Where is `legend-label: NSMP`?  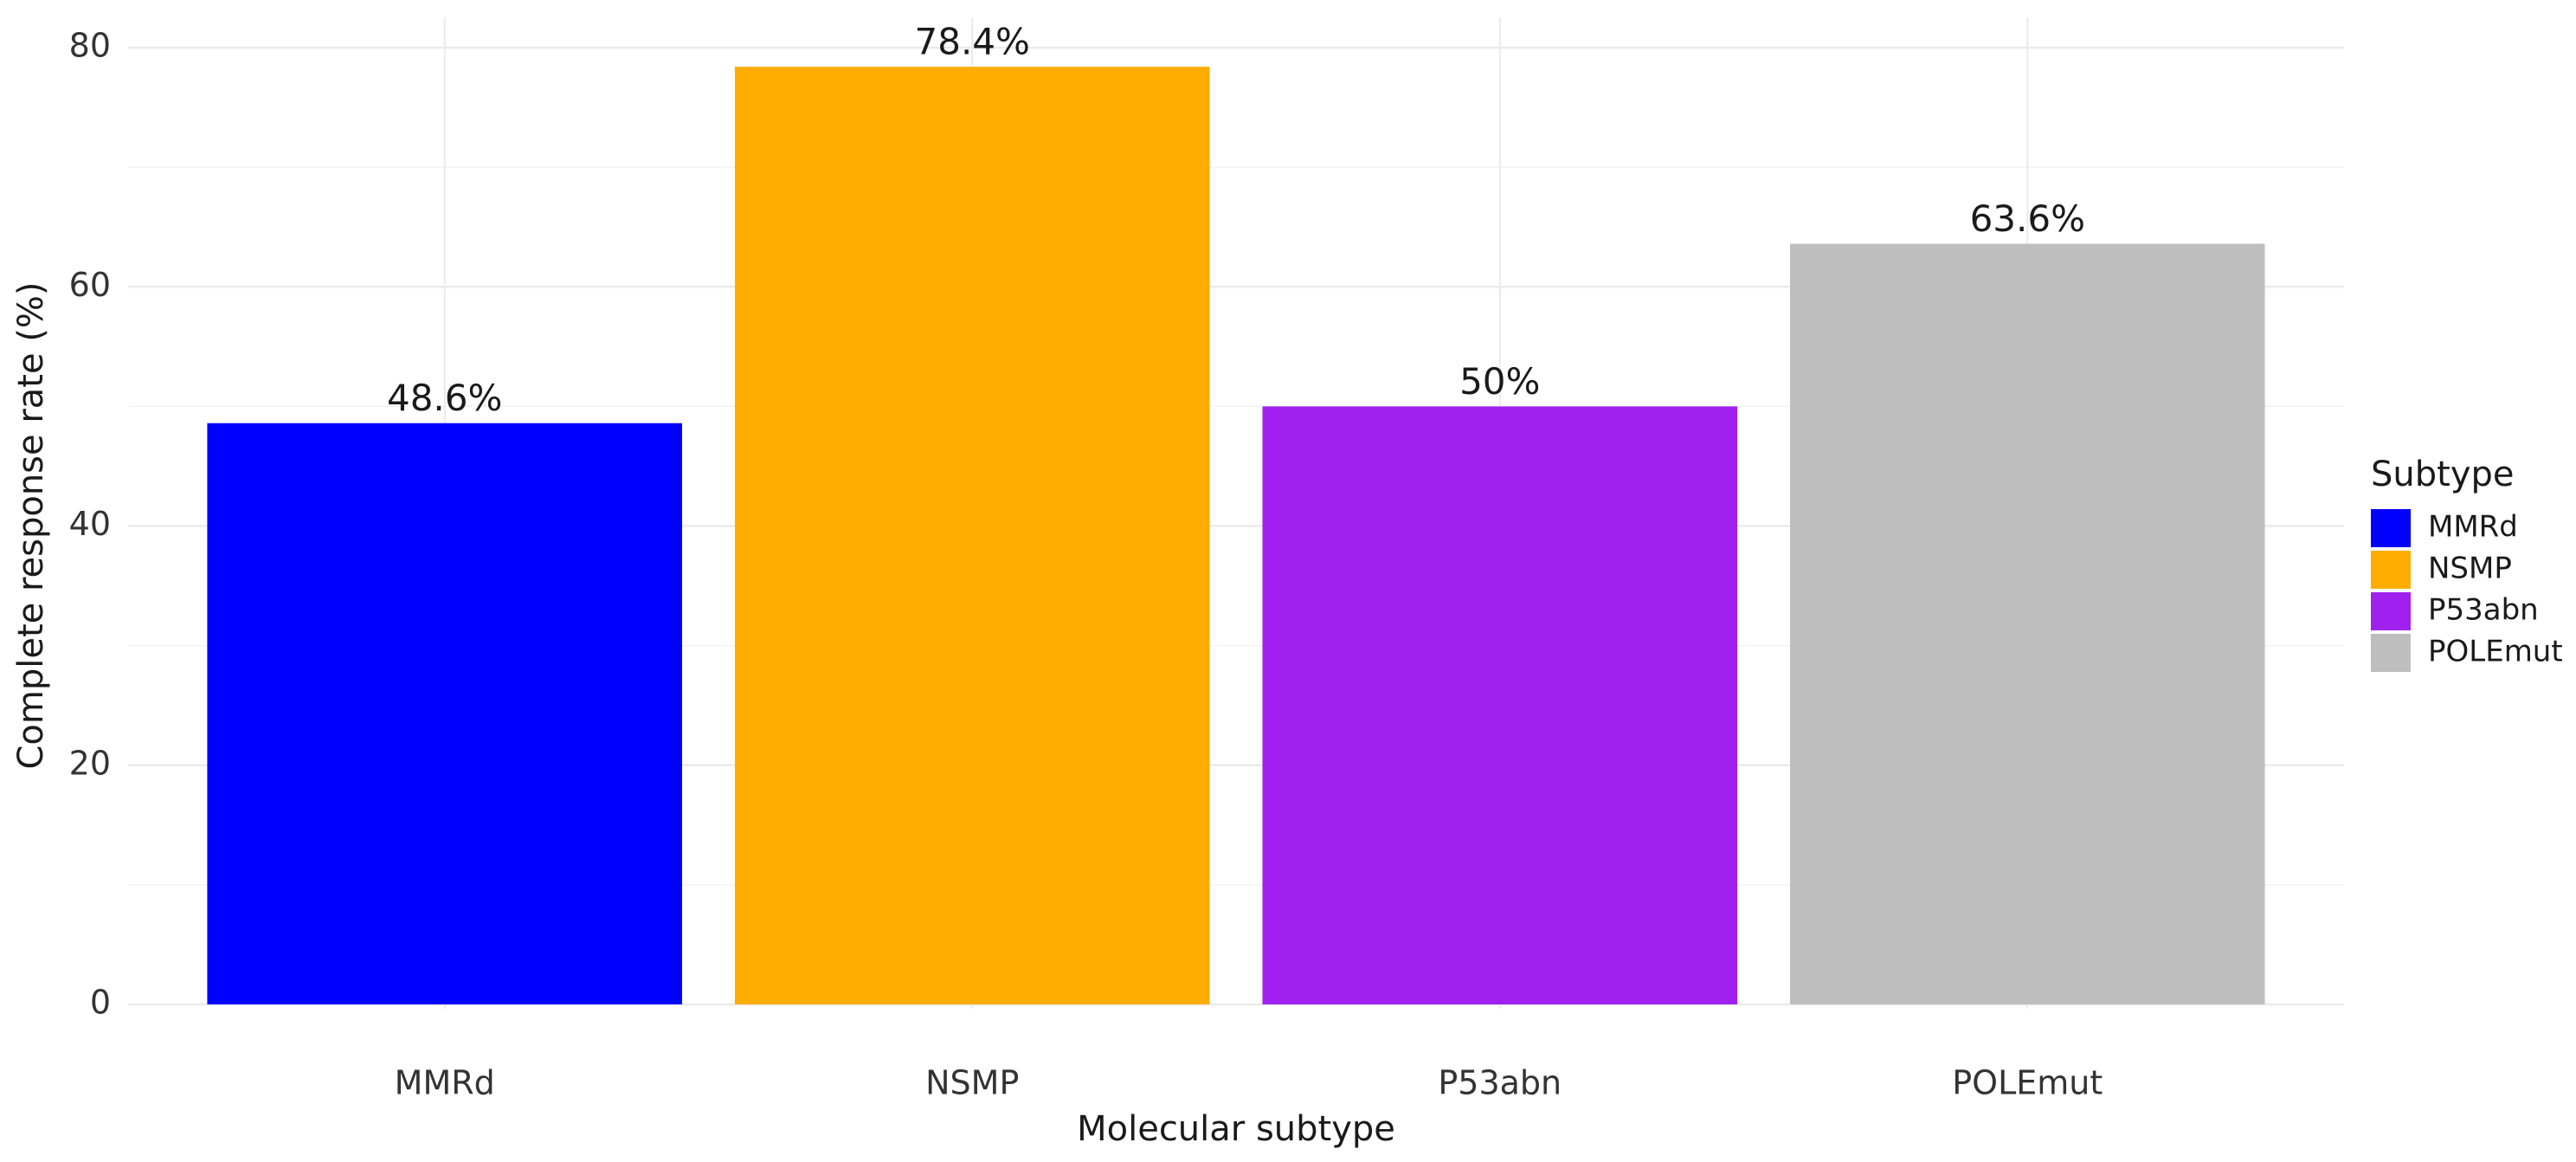 legend-label: NSMP is located at coordinates (2470, 569).